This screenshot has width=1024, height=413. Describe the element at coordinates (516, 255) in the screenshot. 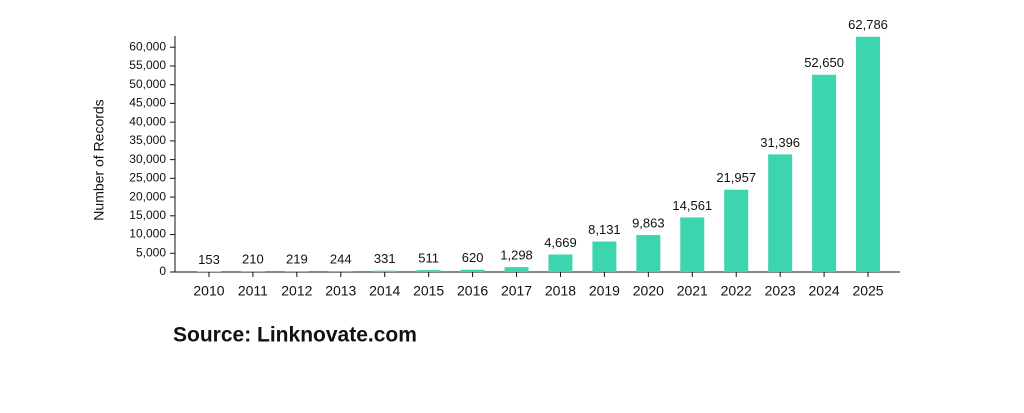

I see `value-label: 1,298` at that location.